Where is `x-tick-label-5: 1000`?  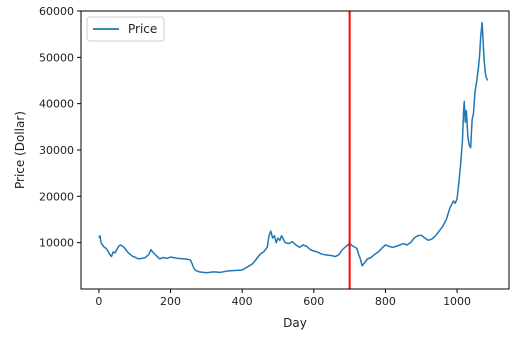
x-tick-label-5: 1000 is located at coordinates (457, 301).